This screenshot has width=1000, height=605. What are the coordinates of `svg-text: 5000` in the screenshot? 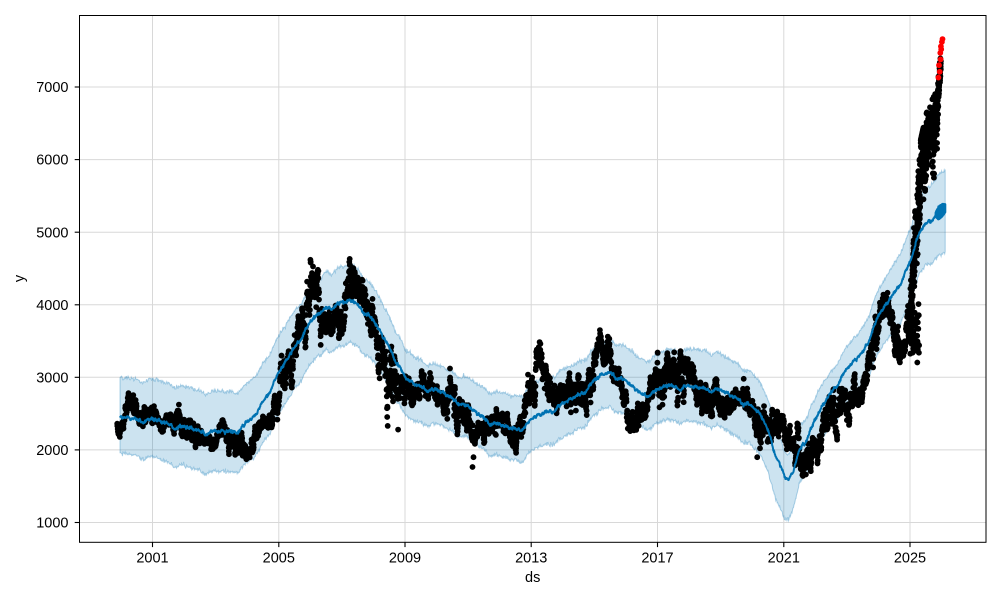 It's located at (52, 233).